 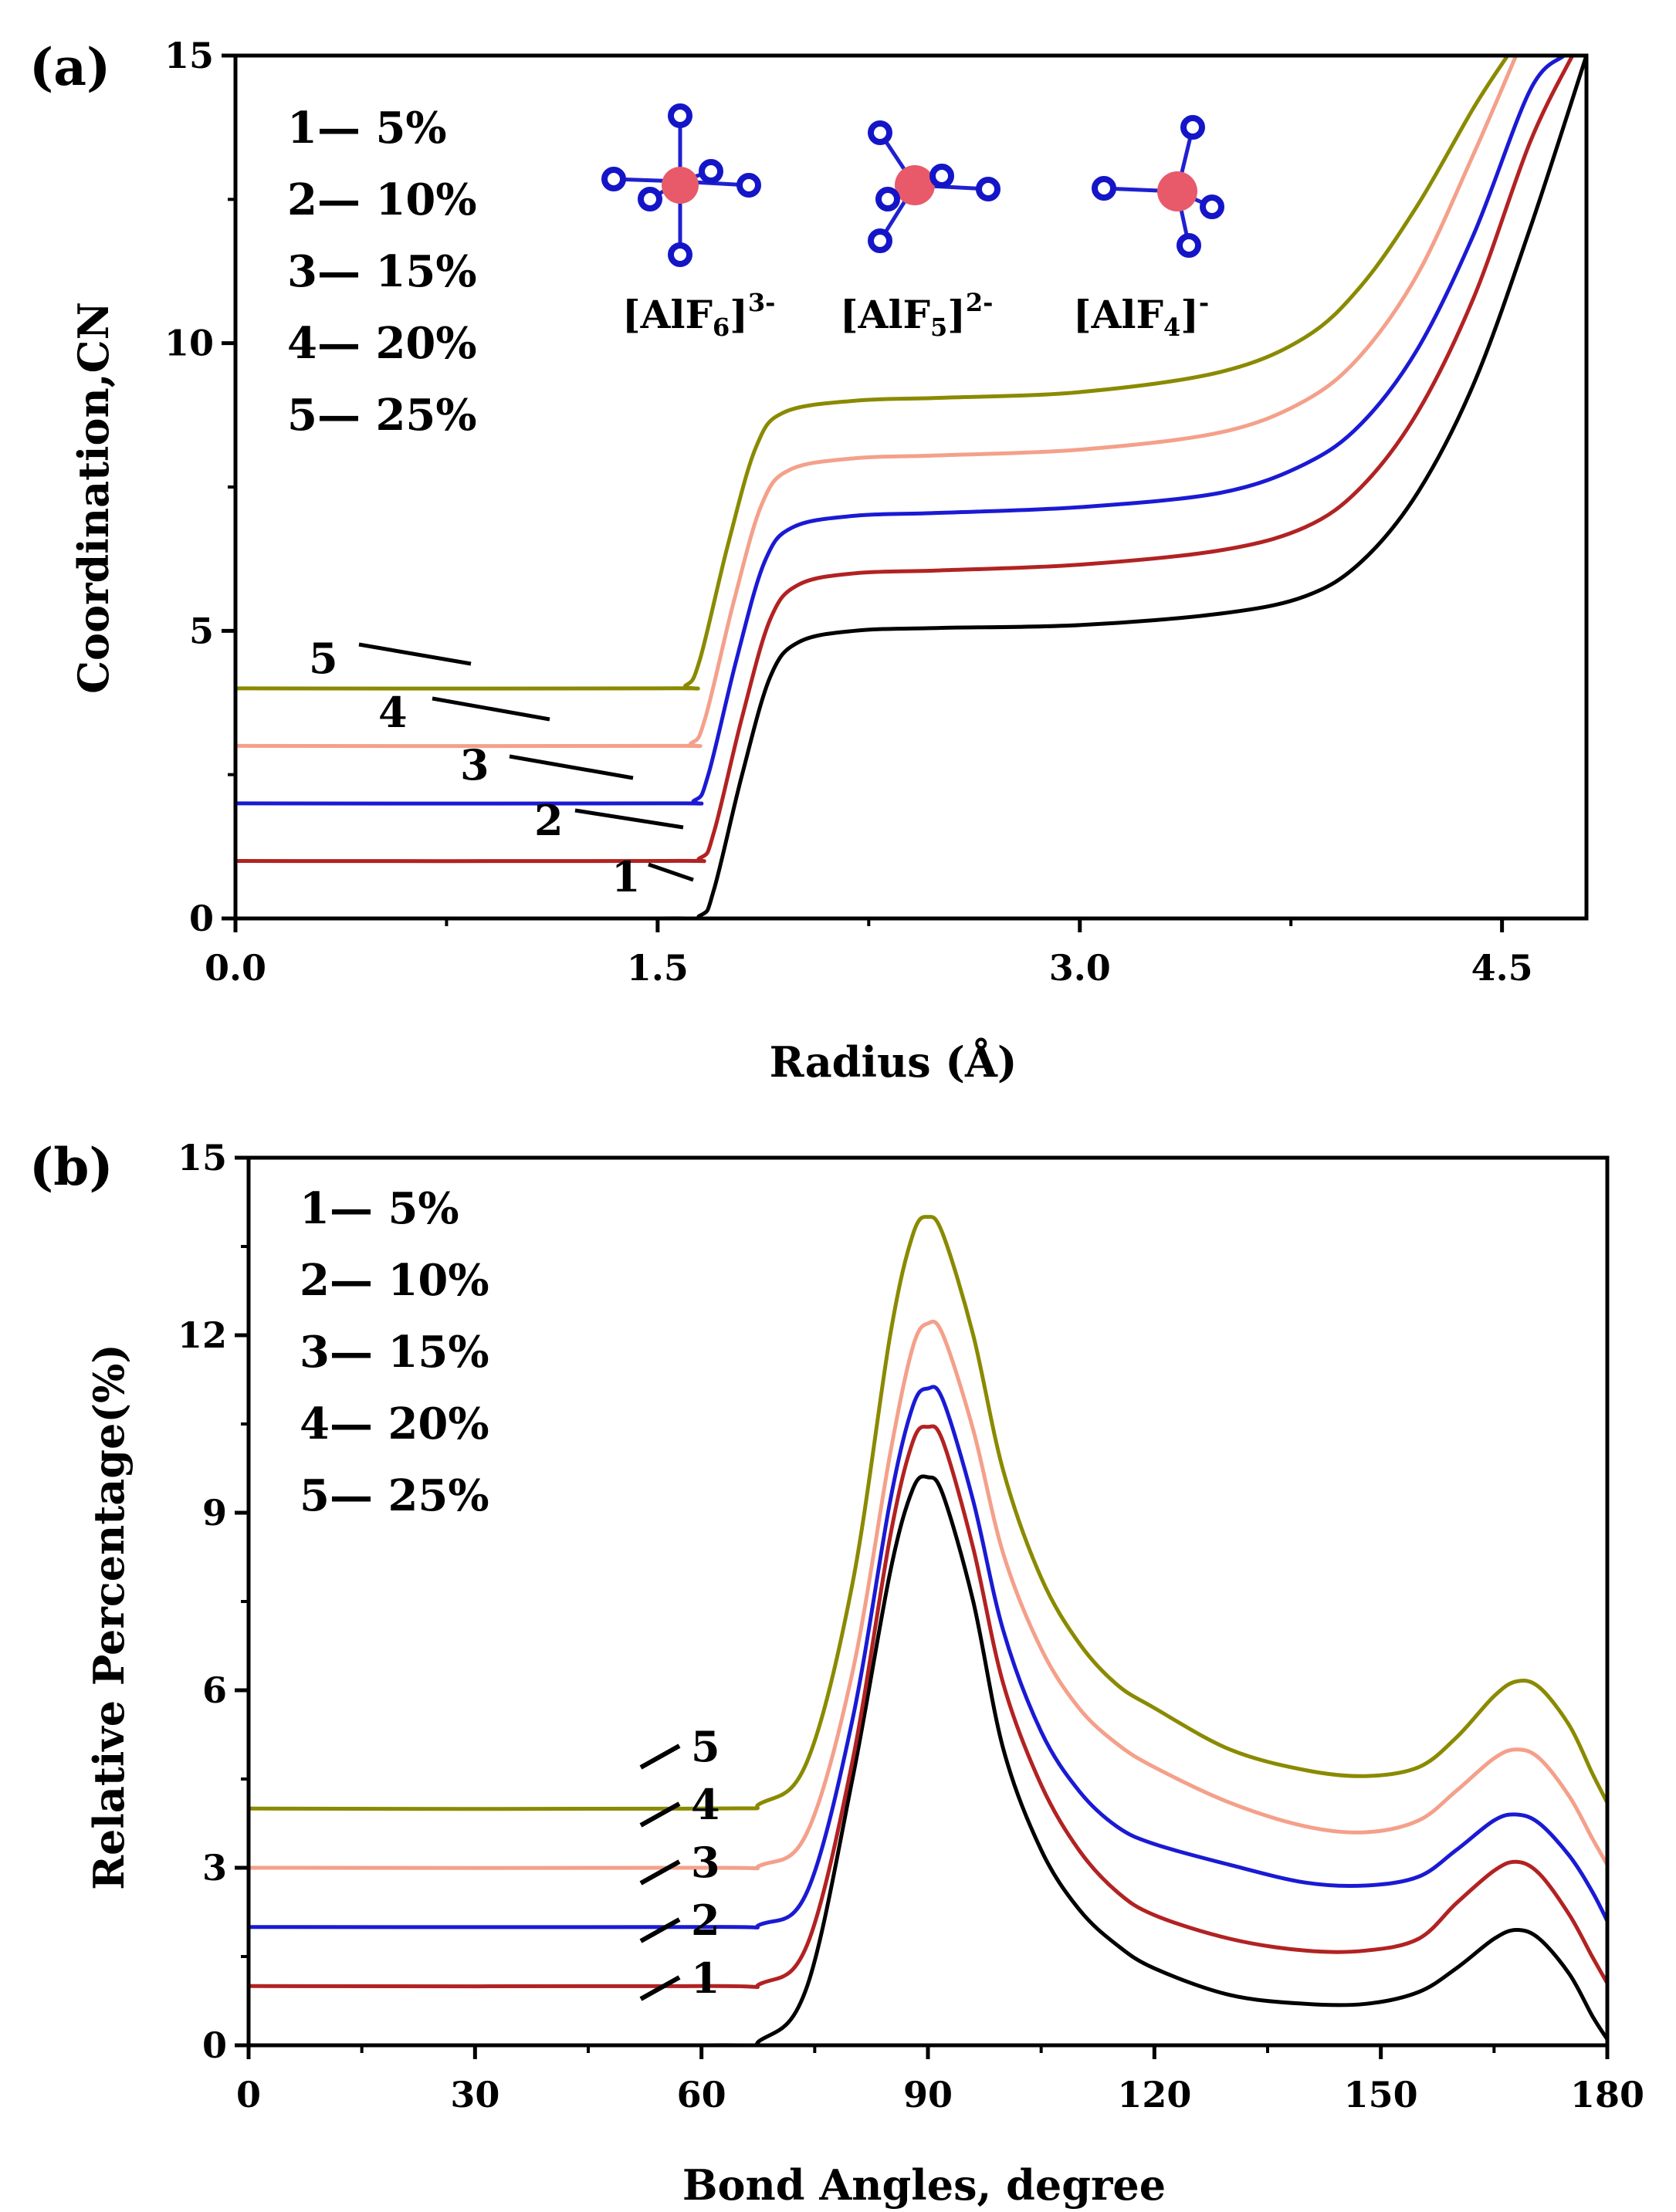 I want to click on panel-a-legend: 1— 5% 2— 10% 3— 15% 4— 20% 5— 25%, so click(x=382, y=272).